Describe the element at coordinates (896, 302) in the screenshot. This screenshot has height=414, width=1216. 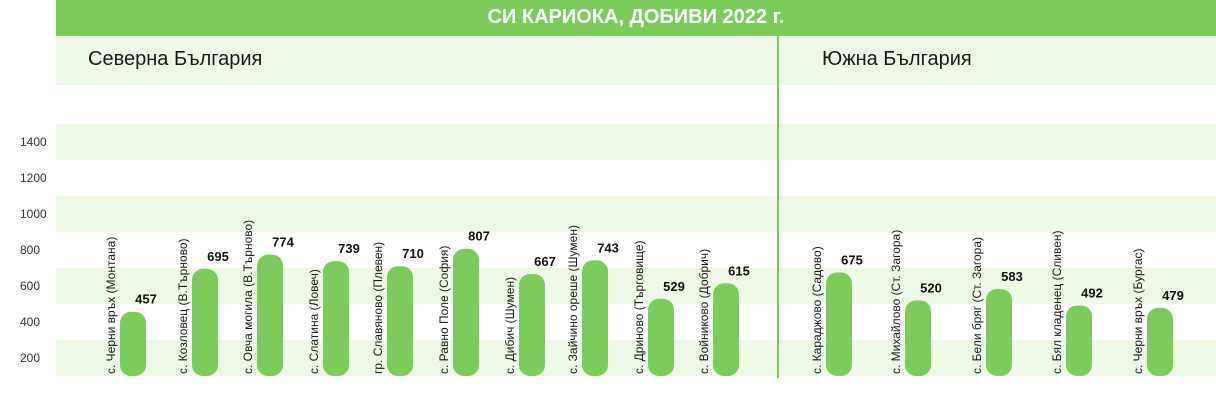
I see `category-label: с. Михайлово (Ст. Загора)` at that location.